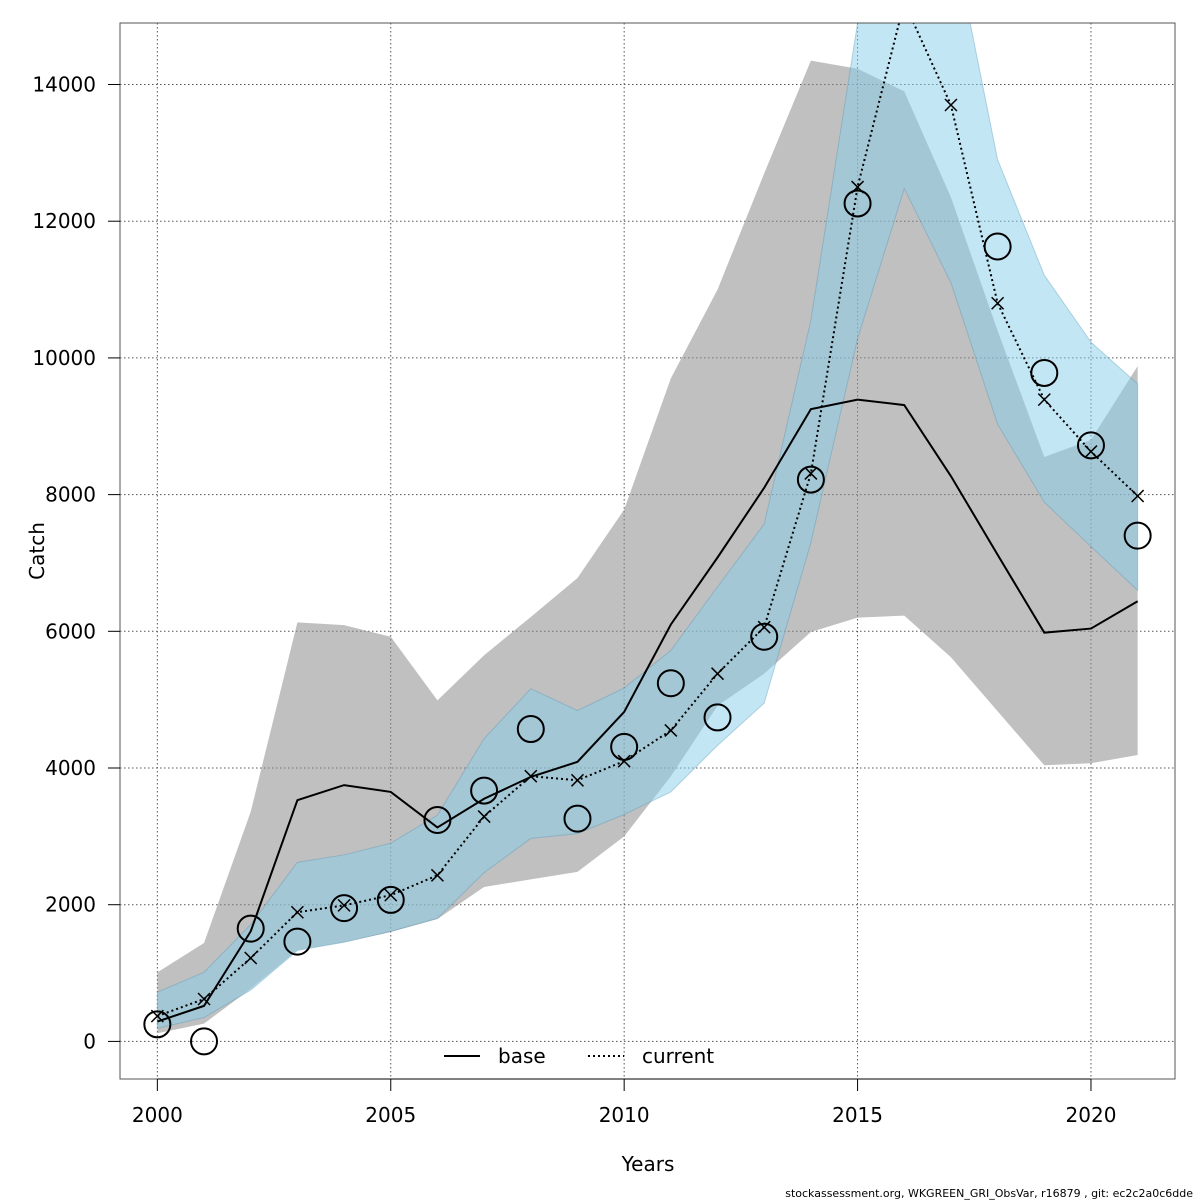  I want to click on y-tick-label: 4000, so click(70, 768).